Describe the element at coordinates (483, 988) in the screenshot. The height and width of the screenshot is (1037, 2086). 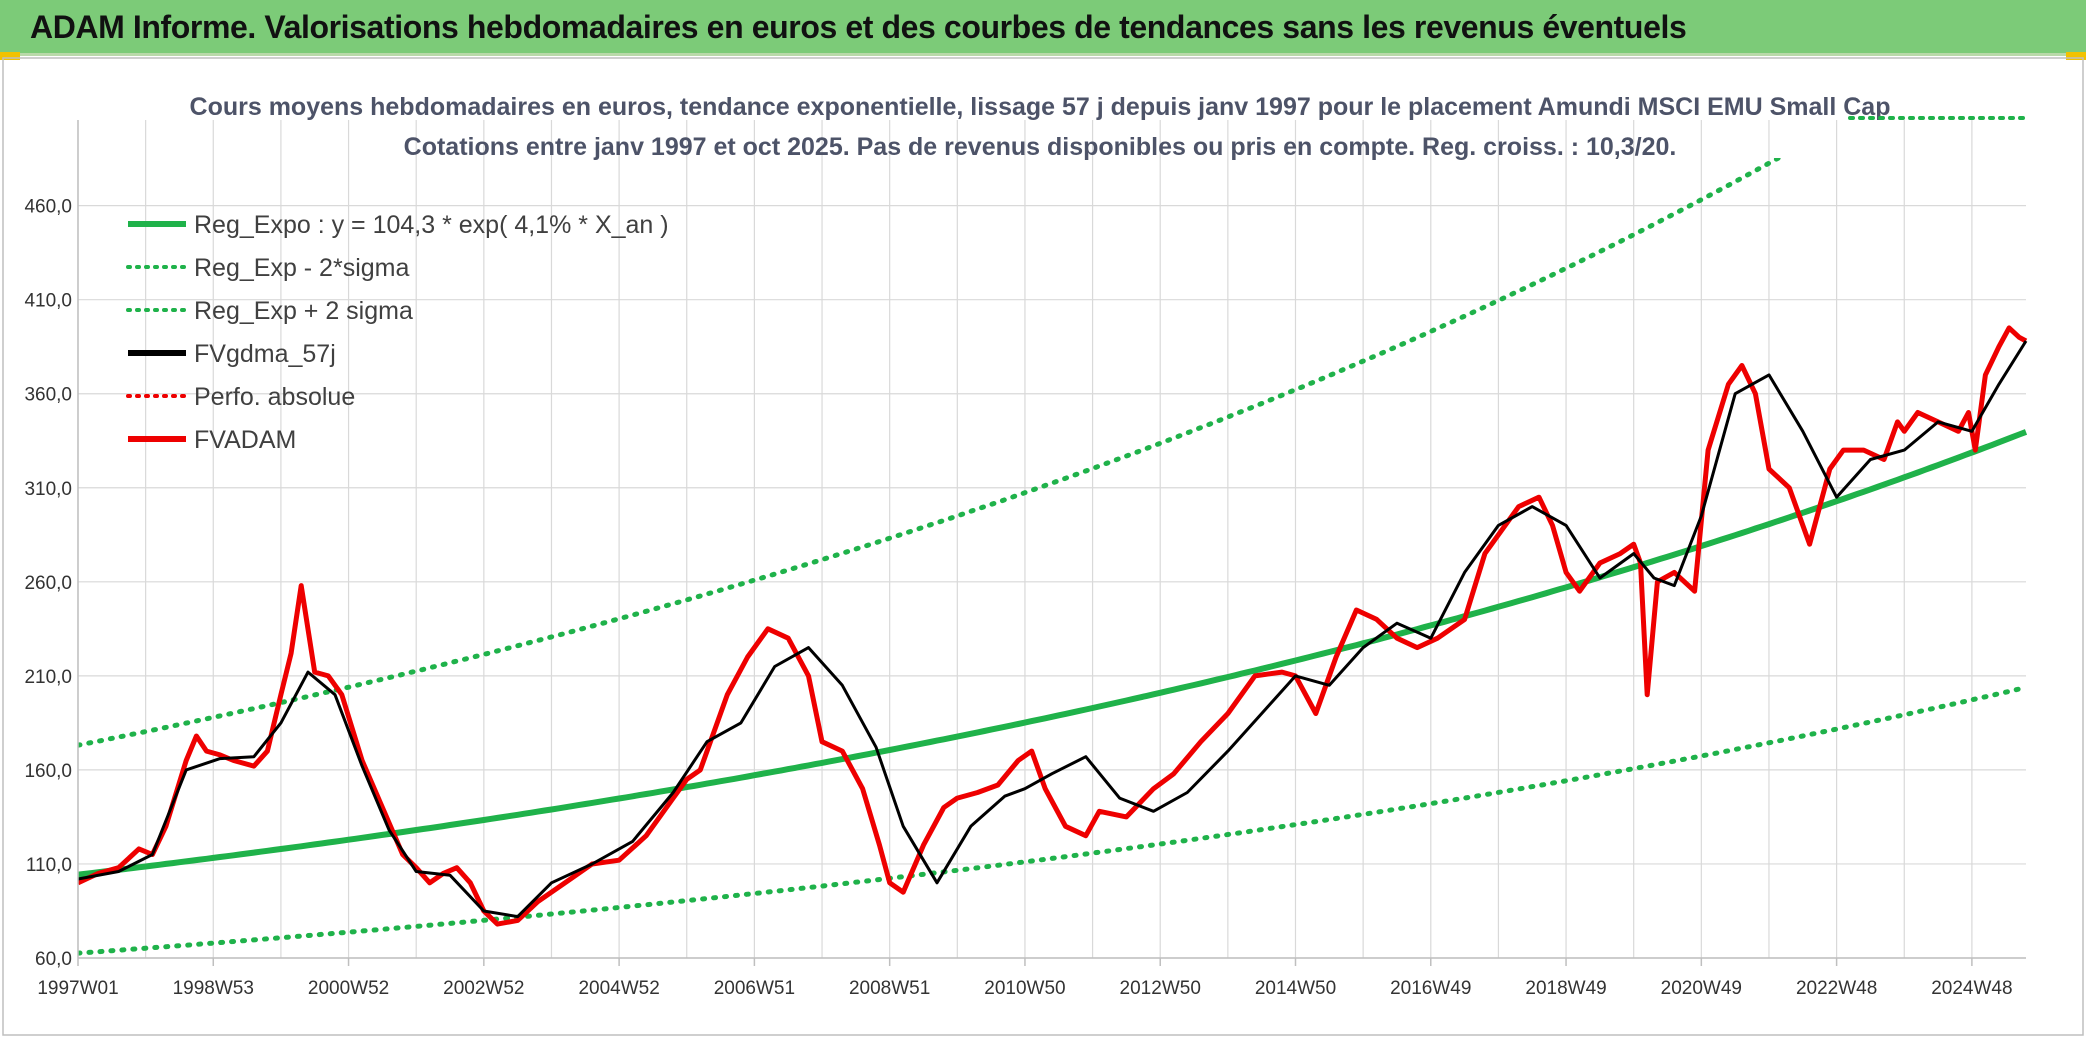
I see `x-tick-label: 2002W52` at that location.